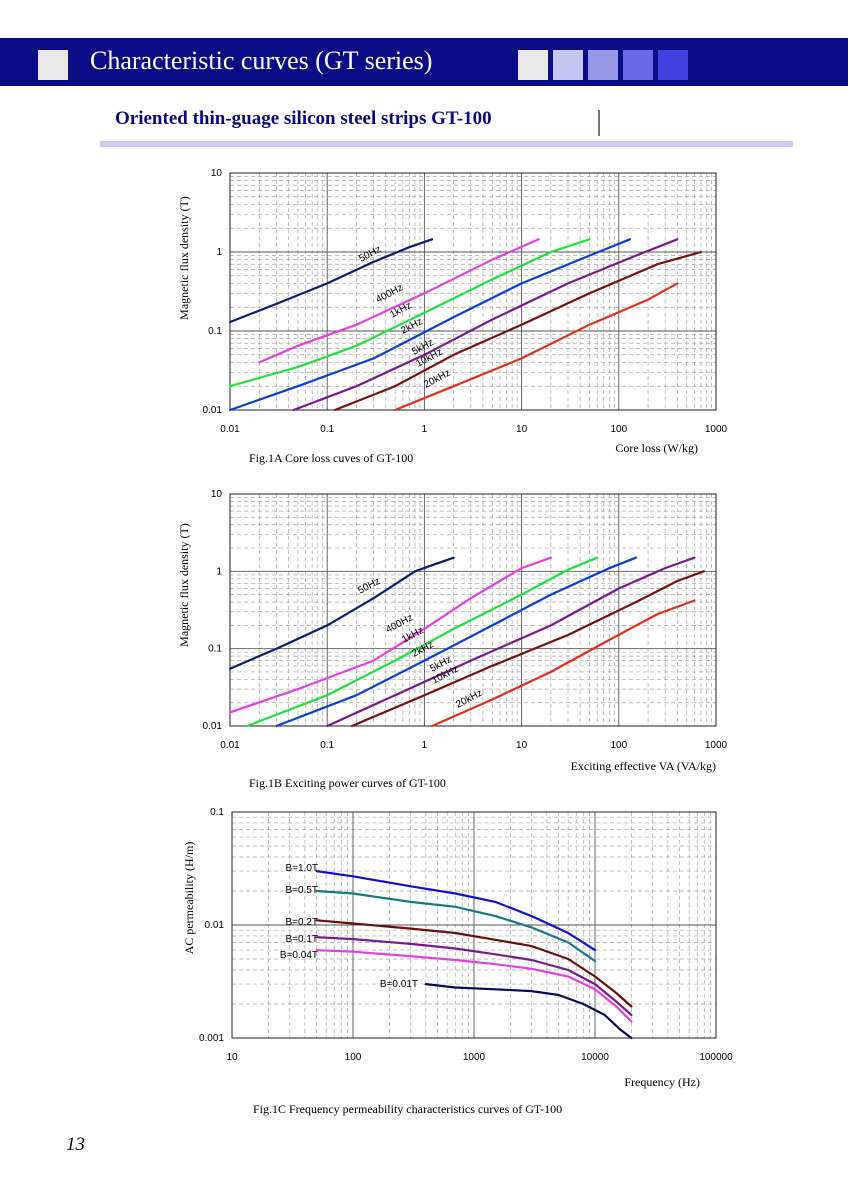 This screenshot has width=848, height=1200. What do you see at coordinates (347, 783) in the screenshot?
I see `fig-1b-caption: Fig.1B Exciting power curves of GT-100` at bounding box center [347, 783].